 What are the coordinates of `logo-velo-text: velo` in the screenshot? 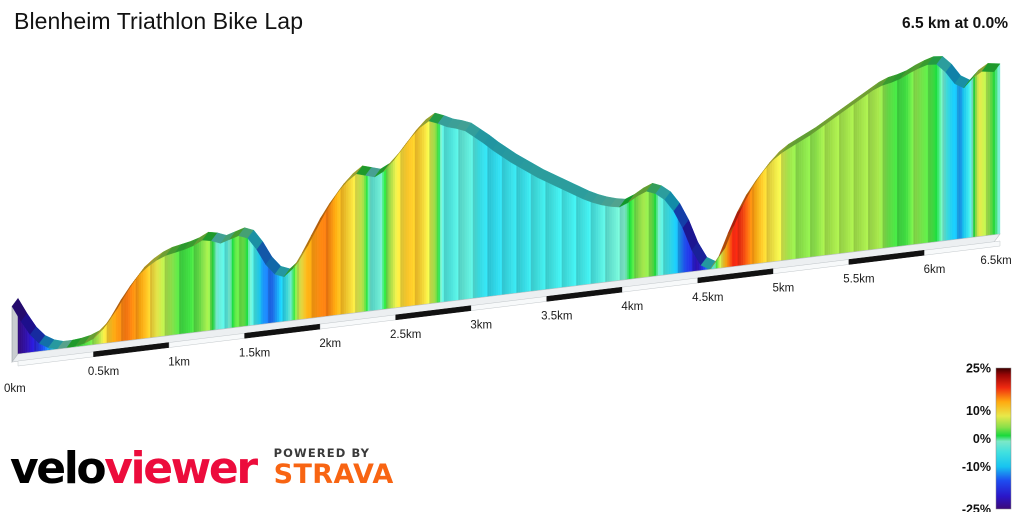 It's located at (58, 468).